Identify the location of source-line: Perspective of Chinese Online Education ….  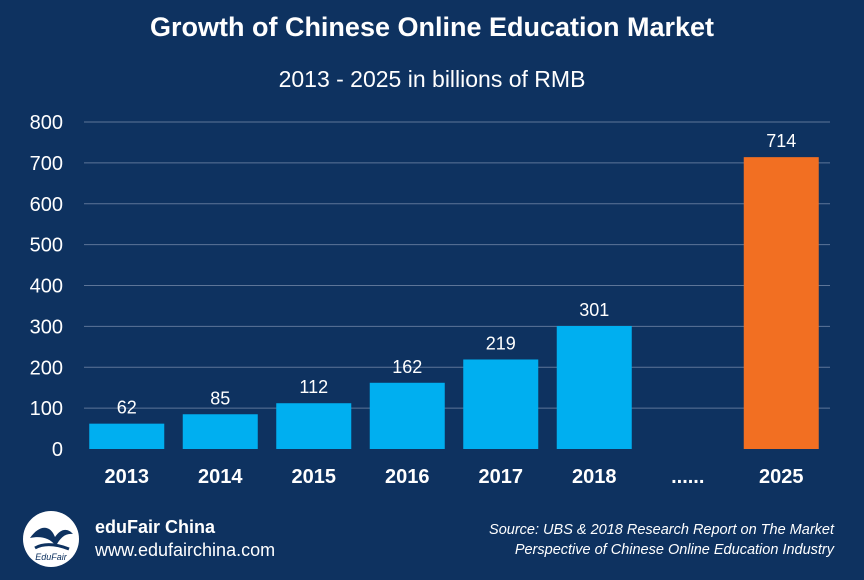
(674, 550).